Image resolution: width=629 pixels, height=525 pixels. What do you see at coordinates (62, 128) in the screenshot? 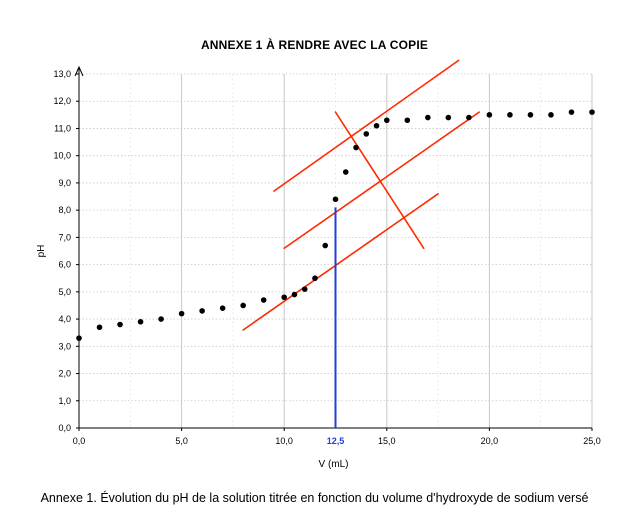
I see `y-tick-label: 11,0` at bounding box center [62, 128].